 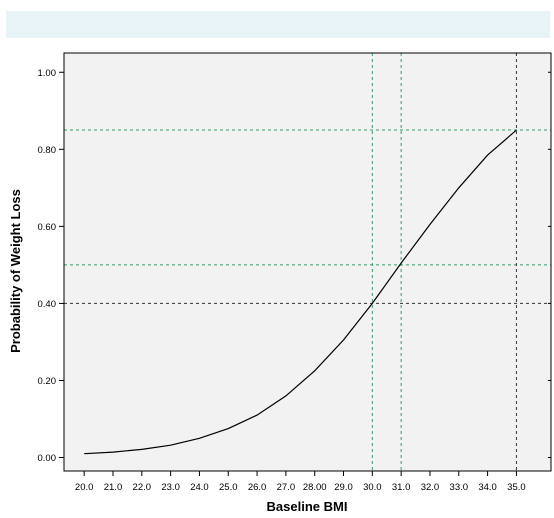 What do you see at coordinates (286, 487) in the screenshot?
I see `x-tick-label-7: 27.0` at bounding box center [286, 487].